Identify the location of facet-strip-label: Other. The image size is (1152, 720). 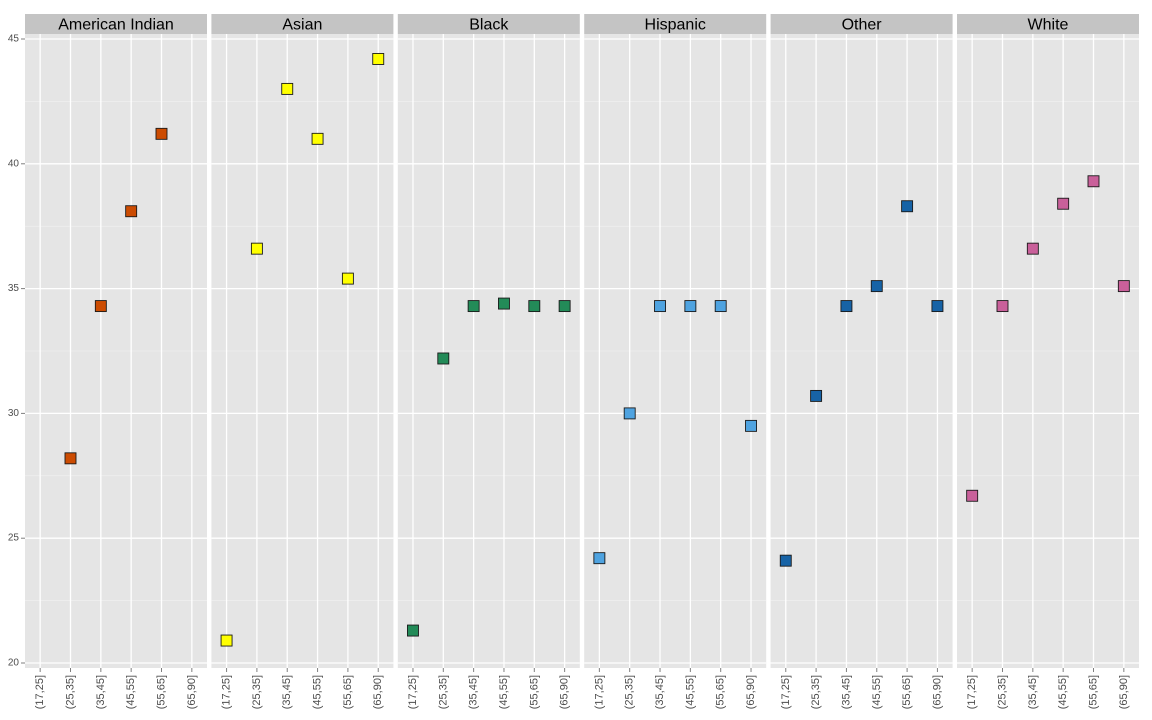
(862, 25).